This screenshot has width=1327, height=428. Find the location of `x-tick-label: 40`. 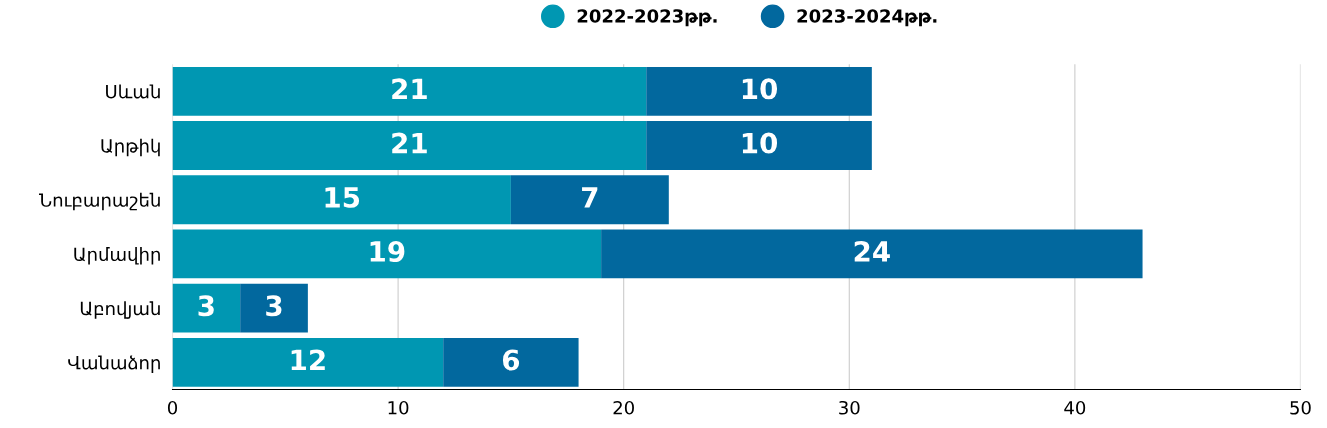

x-tick-label: 40 is located at coordinates (1075, 407).